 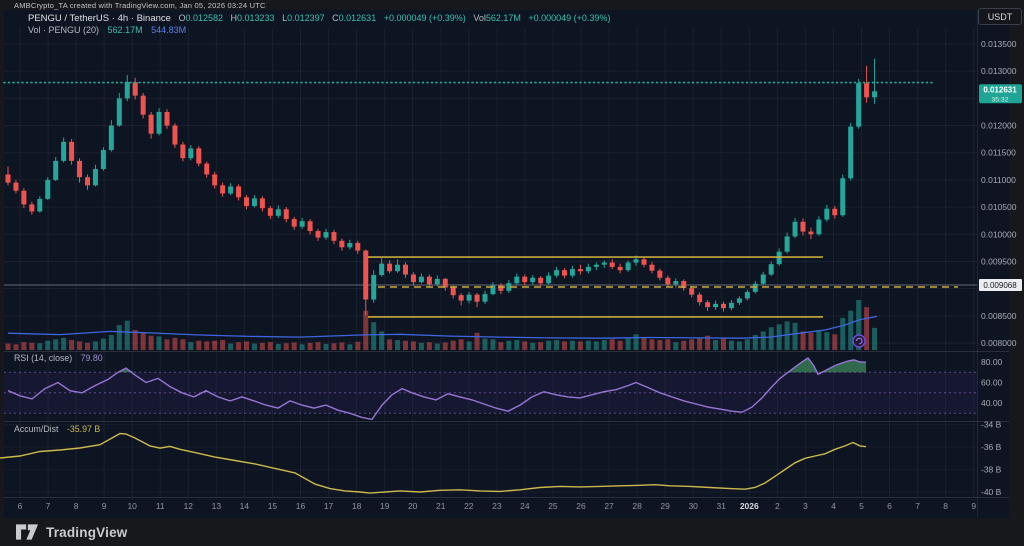 What do you see at coordinates (479, 18) in the screenshot?
I see `volume-label: Vol` at bounding box center [479, 18].